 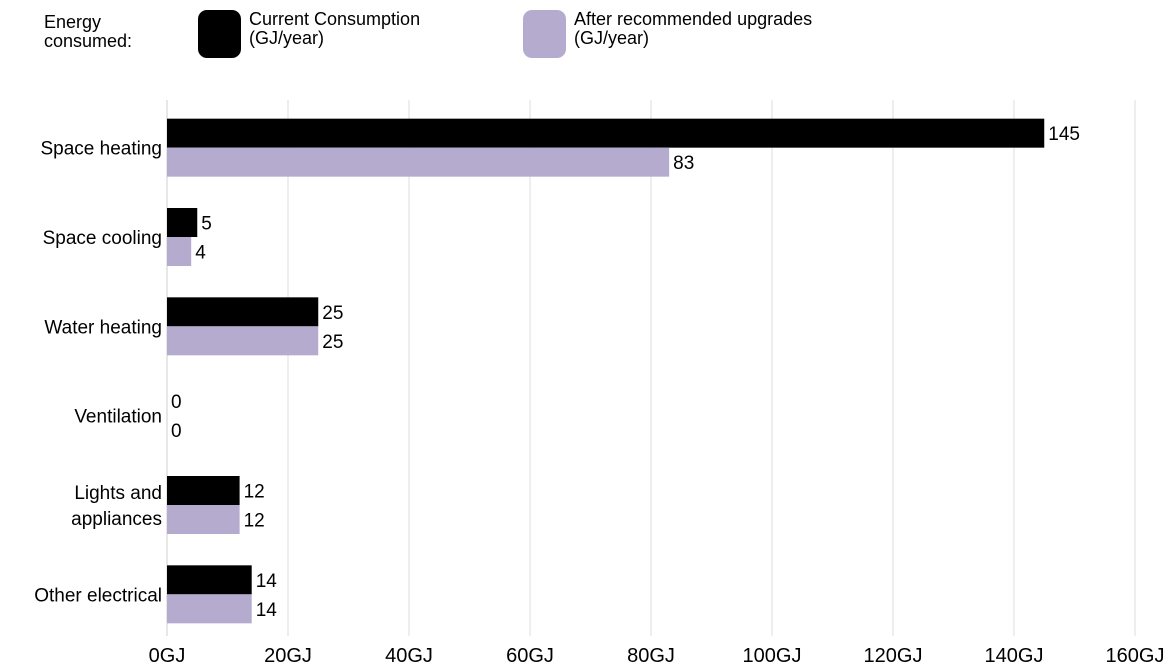 I want to click on legend-item-after: After recommended upgrades (GJ/year), so click(x=667, y=34).